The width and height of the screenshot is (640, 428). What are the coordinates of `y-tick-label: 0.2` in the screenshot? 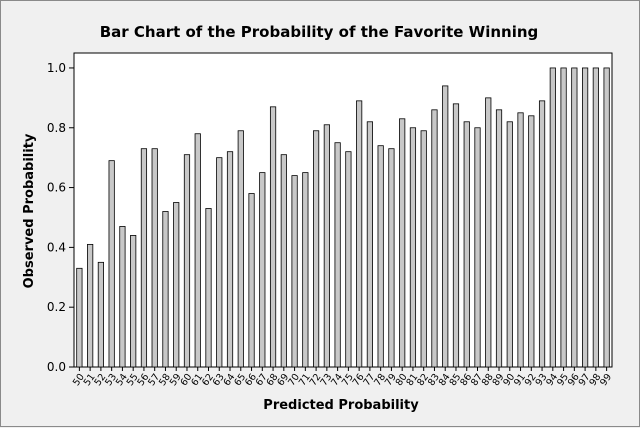 It's located at (56, 307).